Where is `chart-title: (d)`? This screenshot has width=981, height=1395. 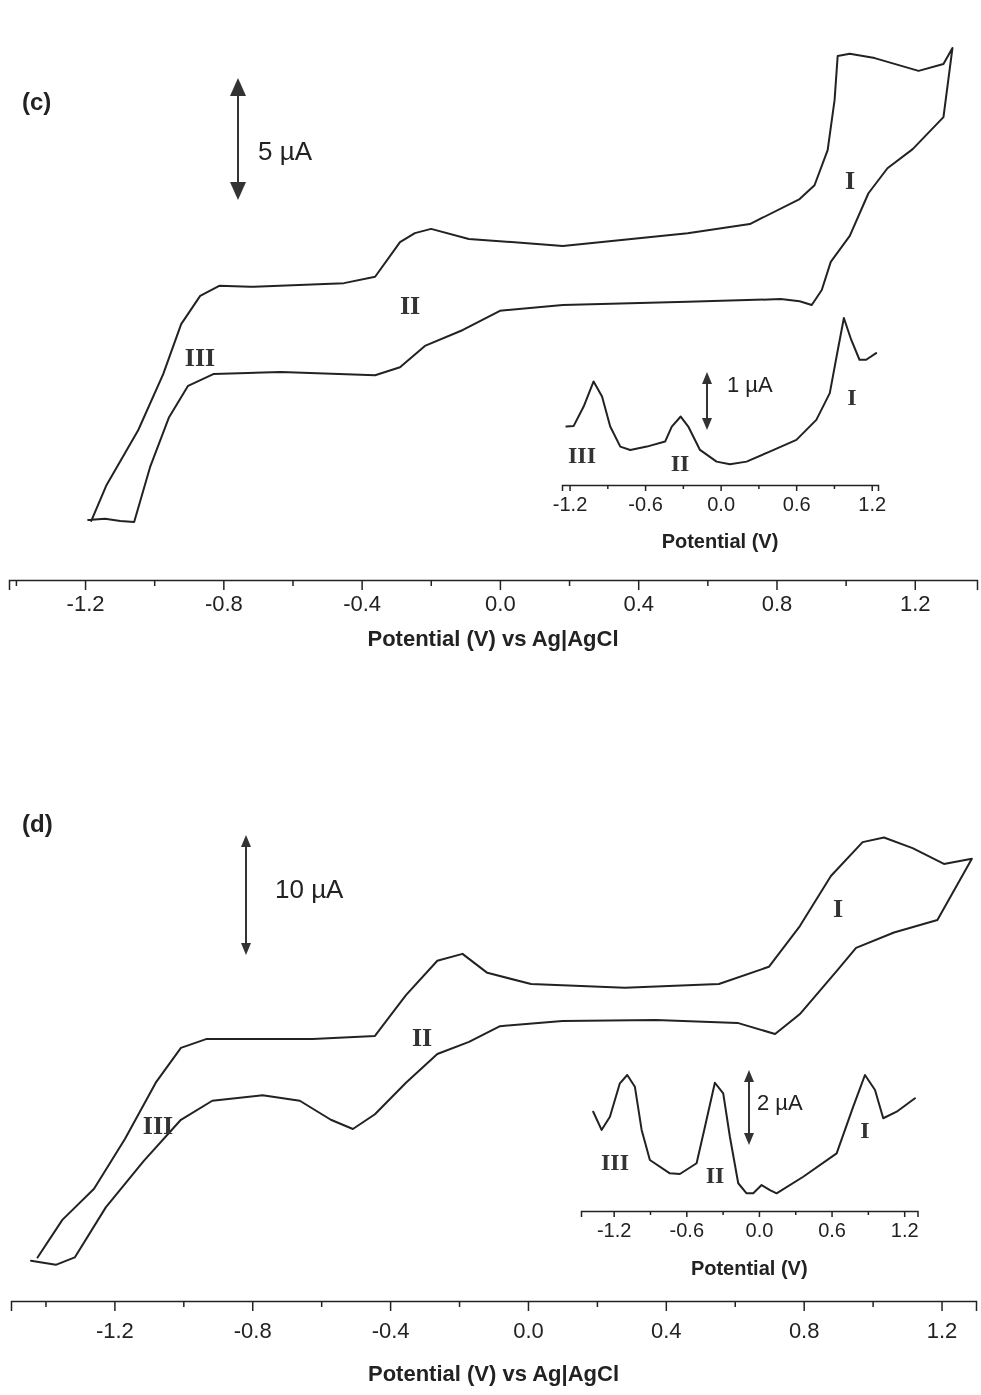 chart-title: (d) is located at coordinates (37, 823).